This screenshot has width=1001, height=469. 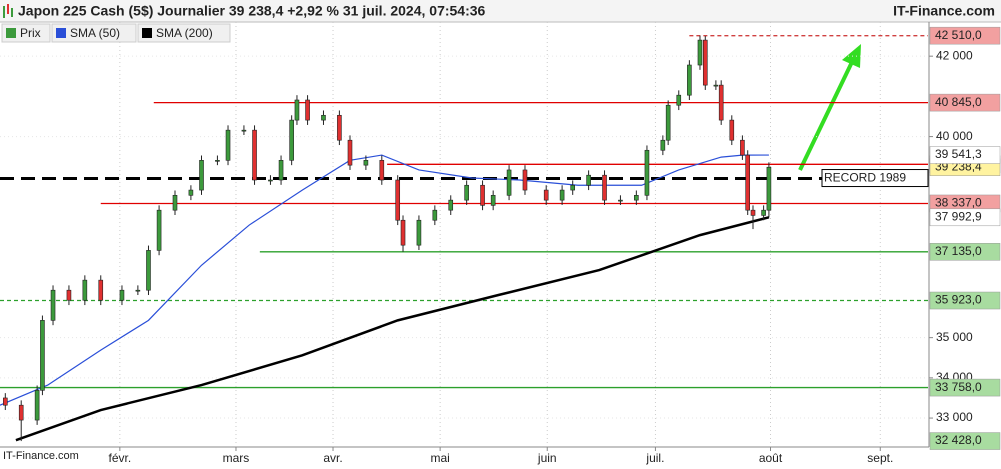 What do you see at coordinates (958, 387) in the screenshot?
I see `level-label: 33 758,0` at bounding box center [958, 387].